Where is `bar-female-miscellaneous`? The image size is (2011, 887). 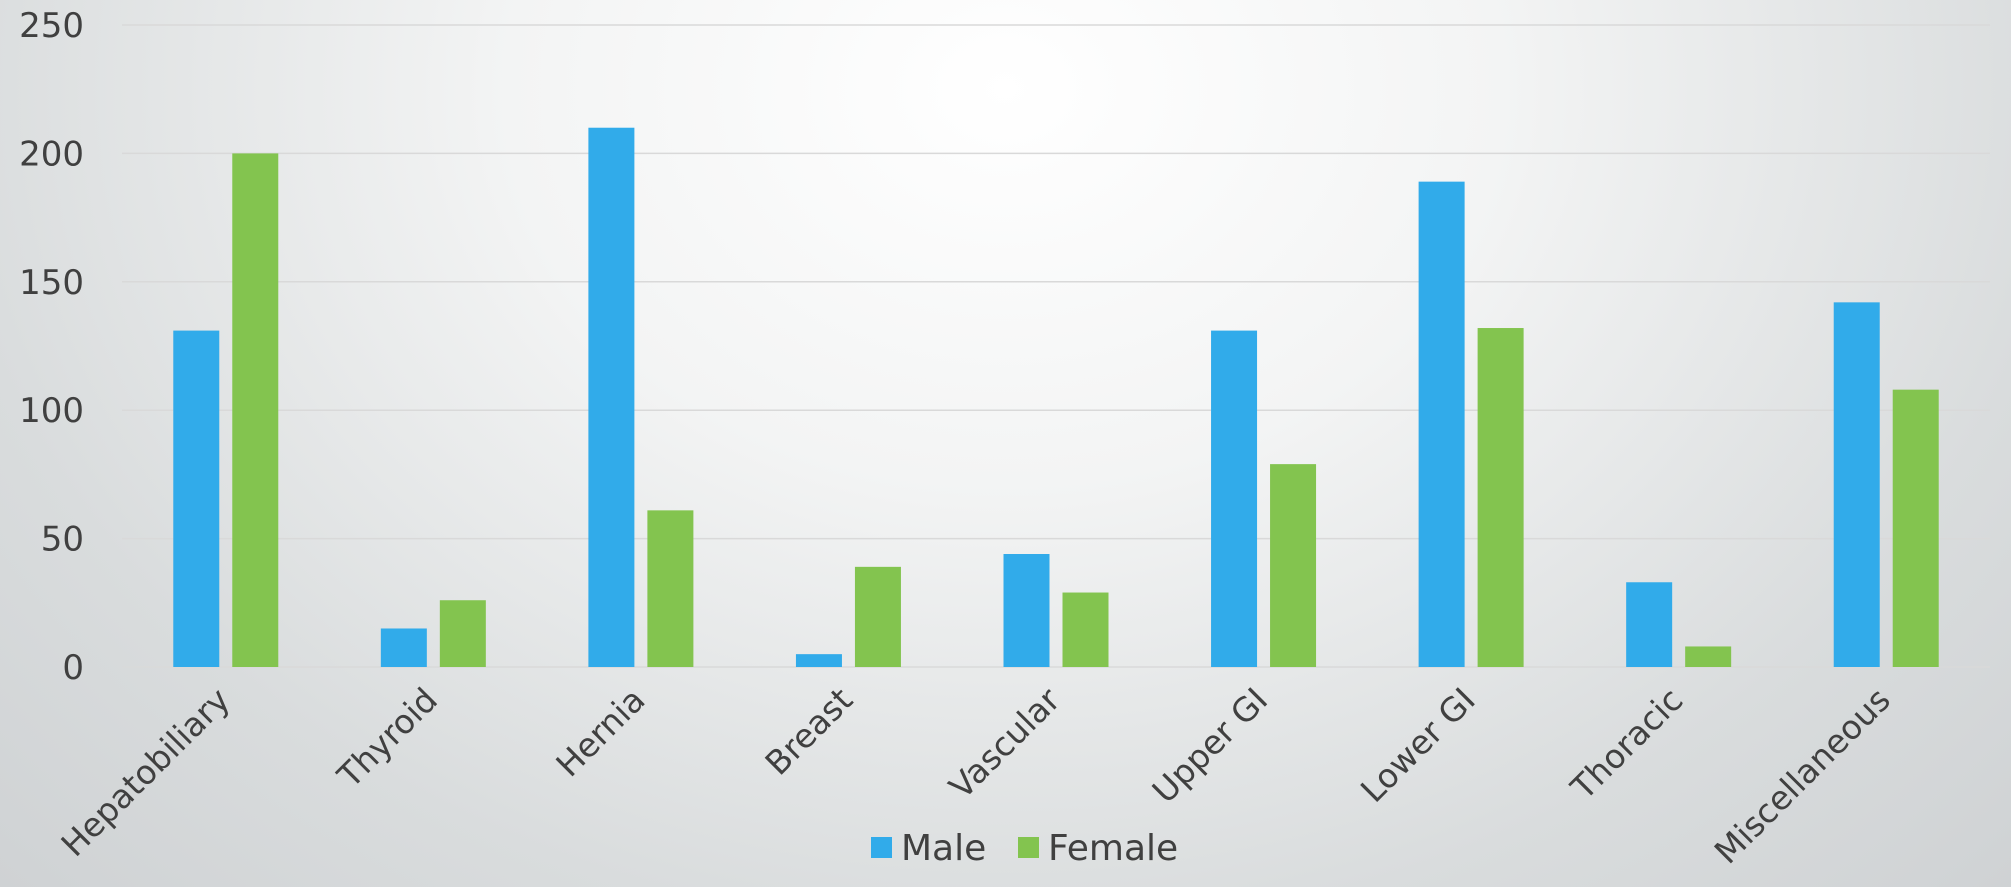
bar-female-miscellaneous is located at coordinates (1915, 528).